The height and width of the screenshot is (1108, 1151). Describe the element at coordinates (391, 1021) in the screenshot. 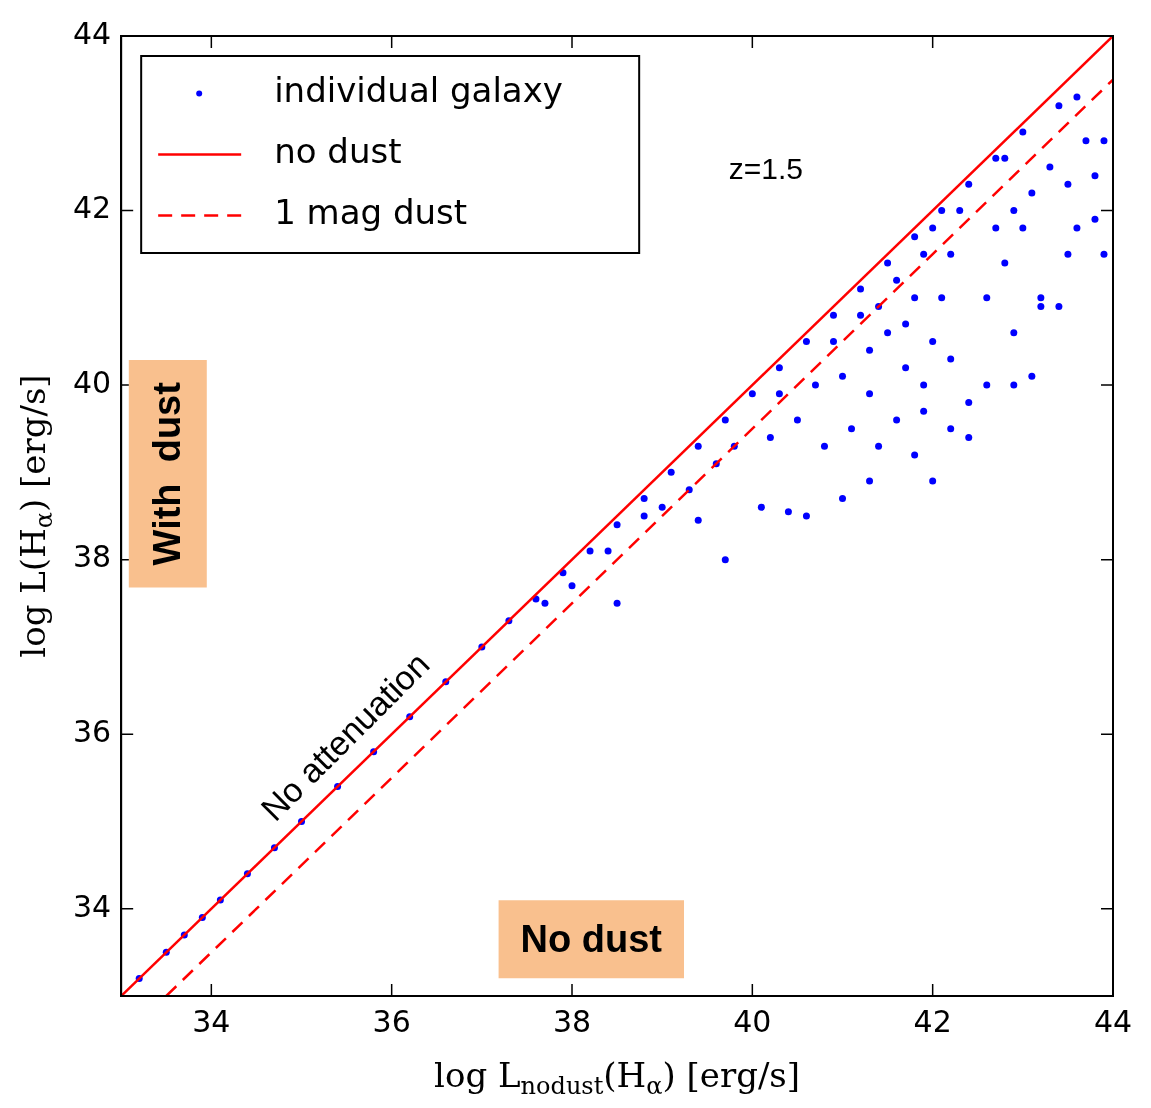

I see `x-tick-label: 36` at that location.